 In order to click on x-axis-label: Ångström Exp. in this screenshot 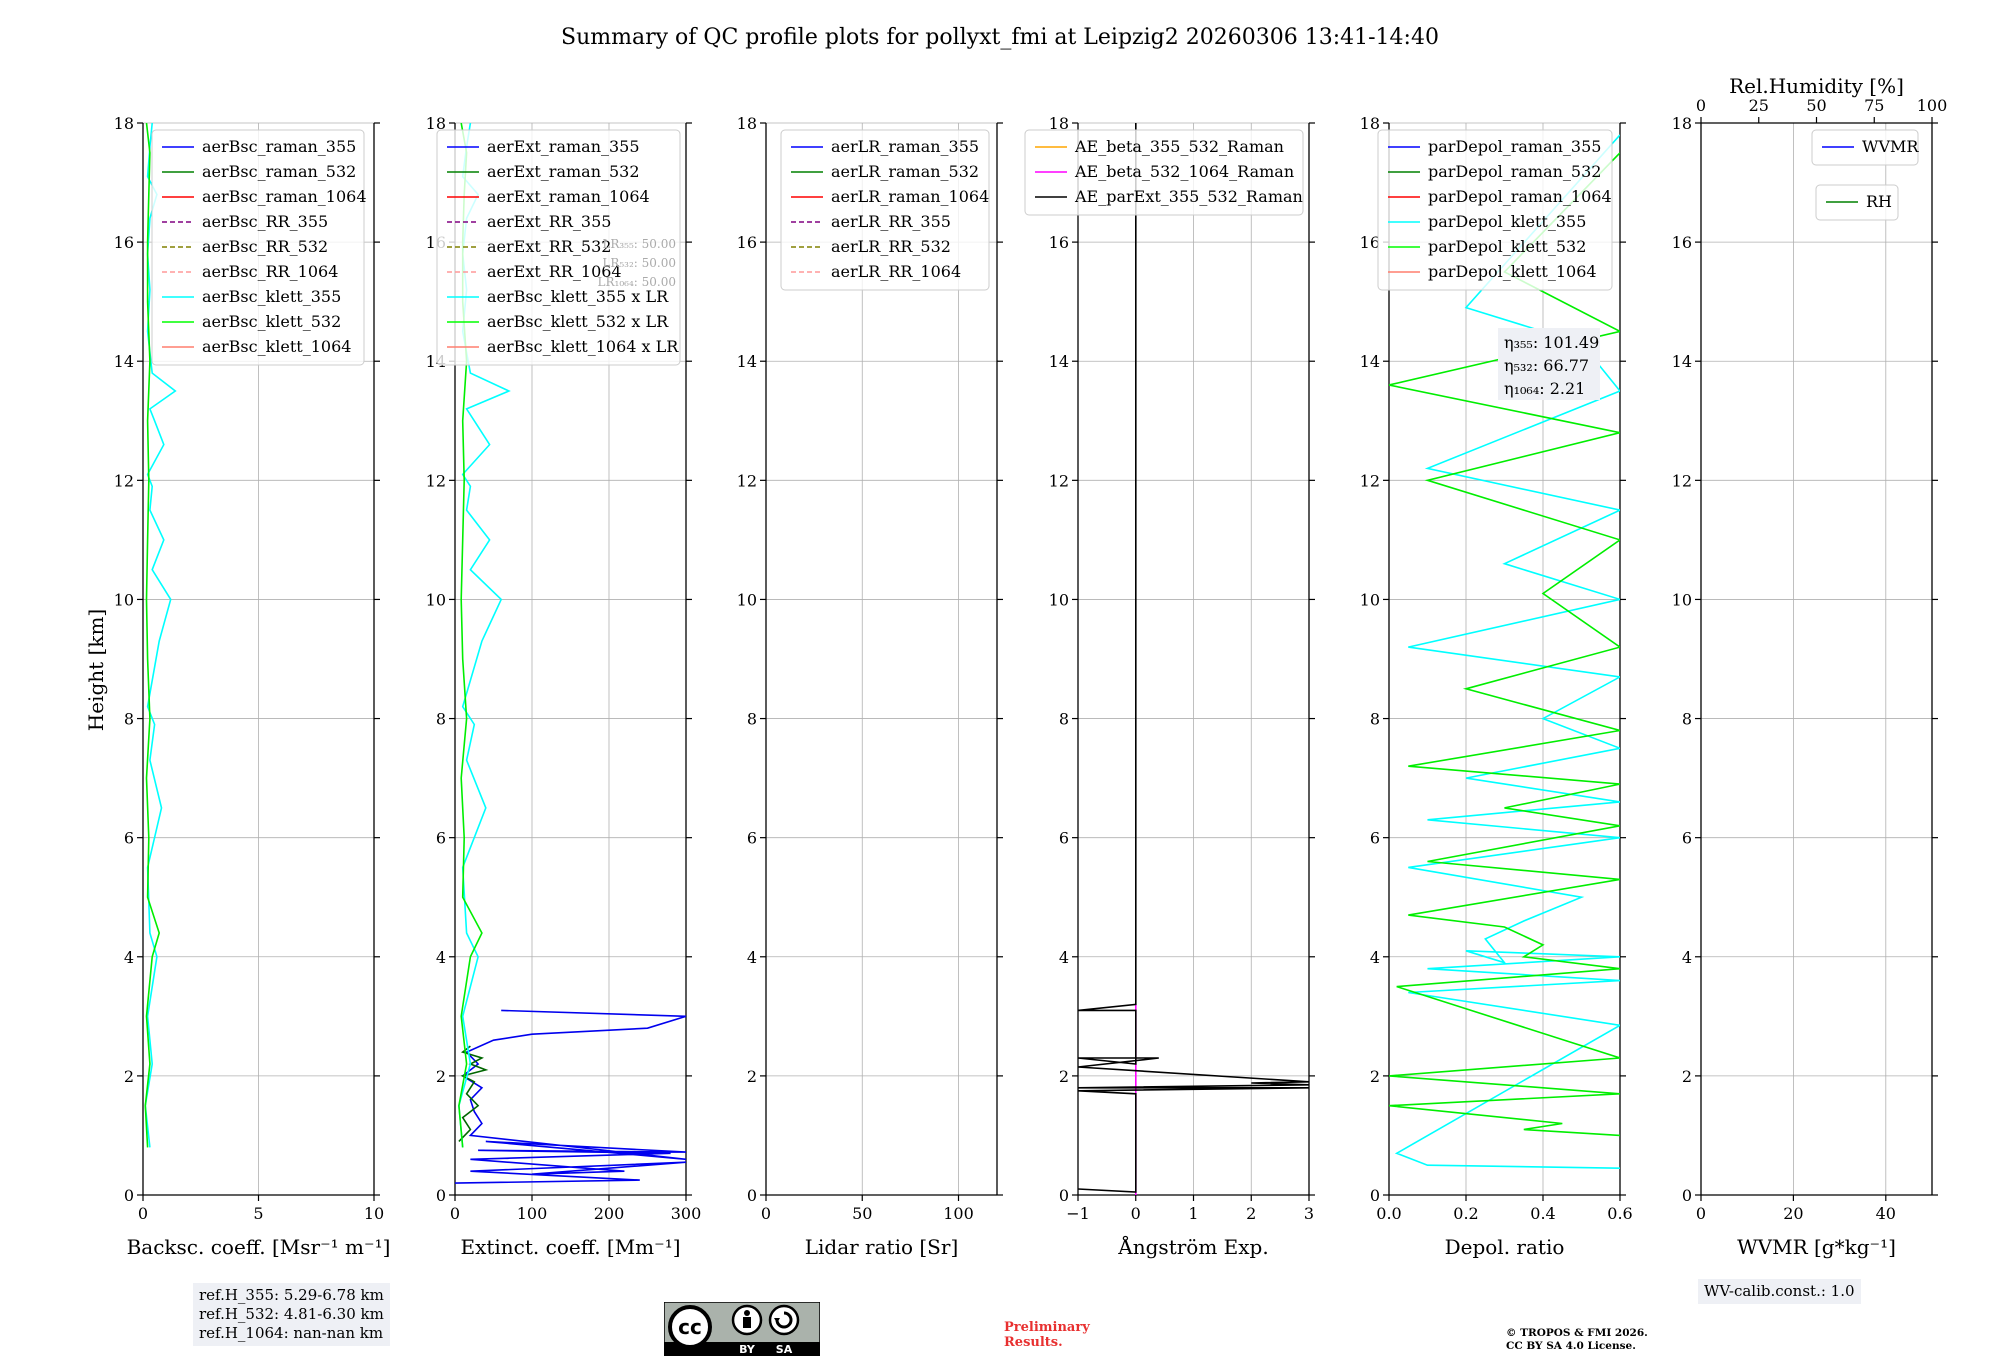, I will do `click(1192, 1246)`.